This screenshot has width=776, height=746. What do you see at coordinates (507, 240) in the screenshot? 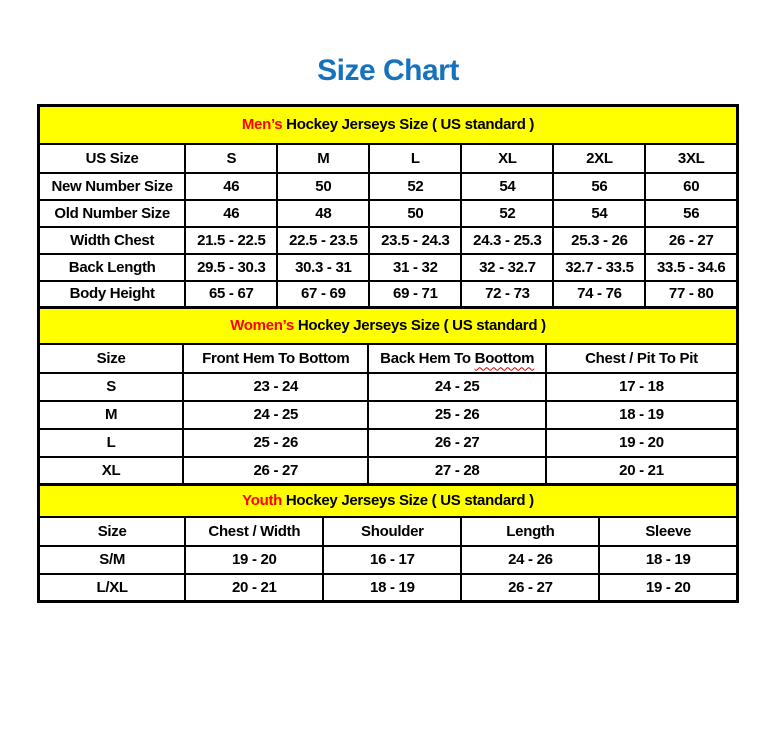
I see `size-value-cell: 24.3 - 25.3` at bounding box center [507, 240].